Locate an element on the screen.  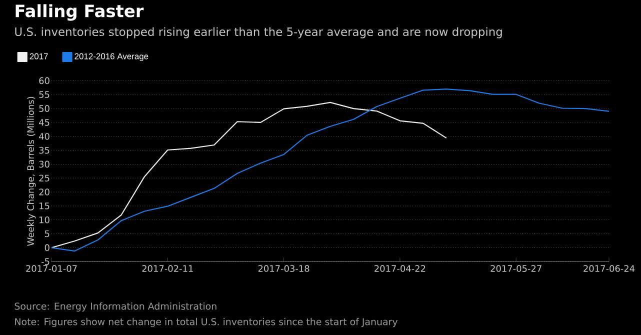
y-tick-label: -5 is located at coordinates (45, 261).